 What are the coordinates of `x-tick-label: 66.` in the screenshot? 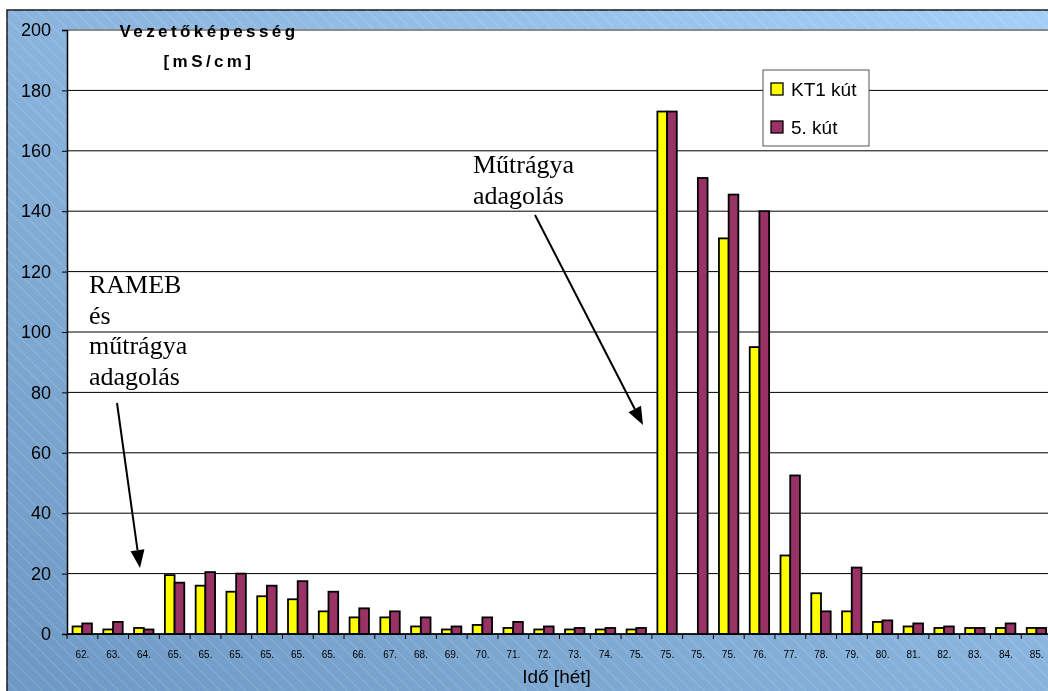 It's located at (359, 654).